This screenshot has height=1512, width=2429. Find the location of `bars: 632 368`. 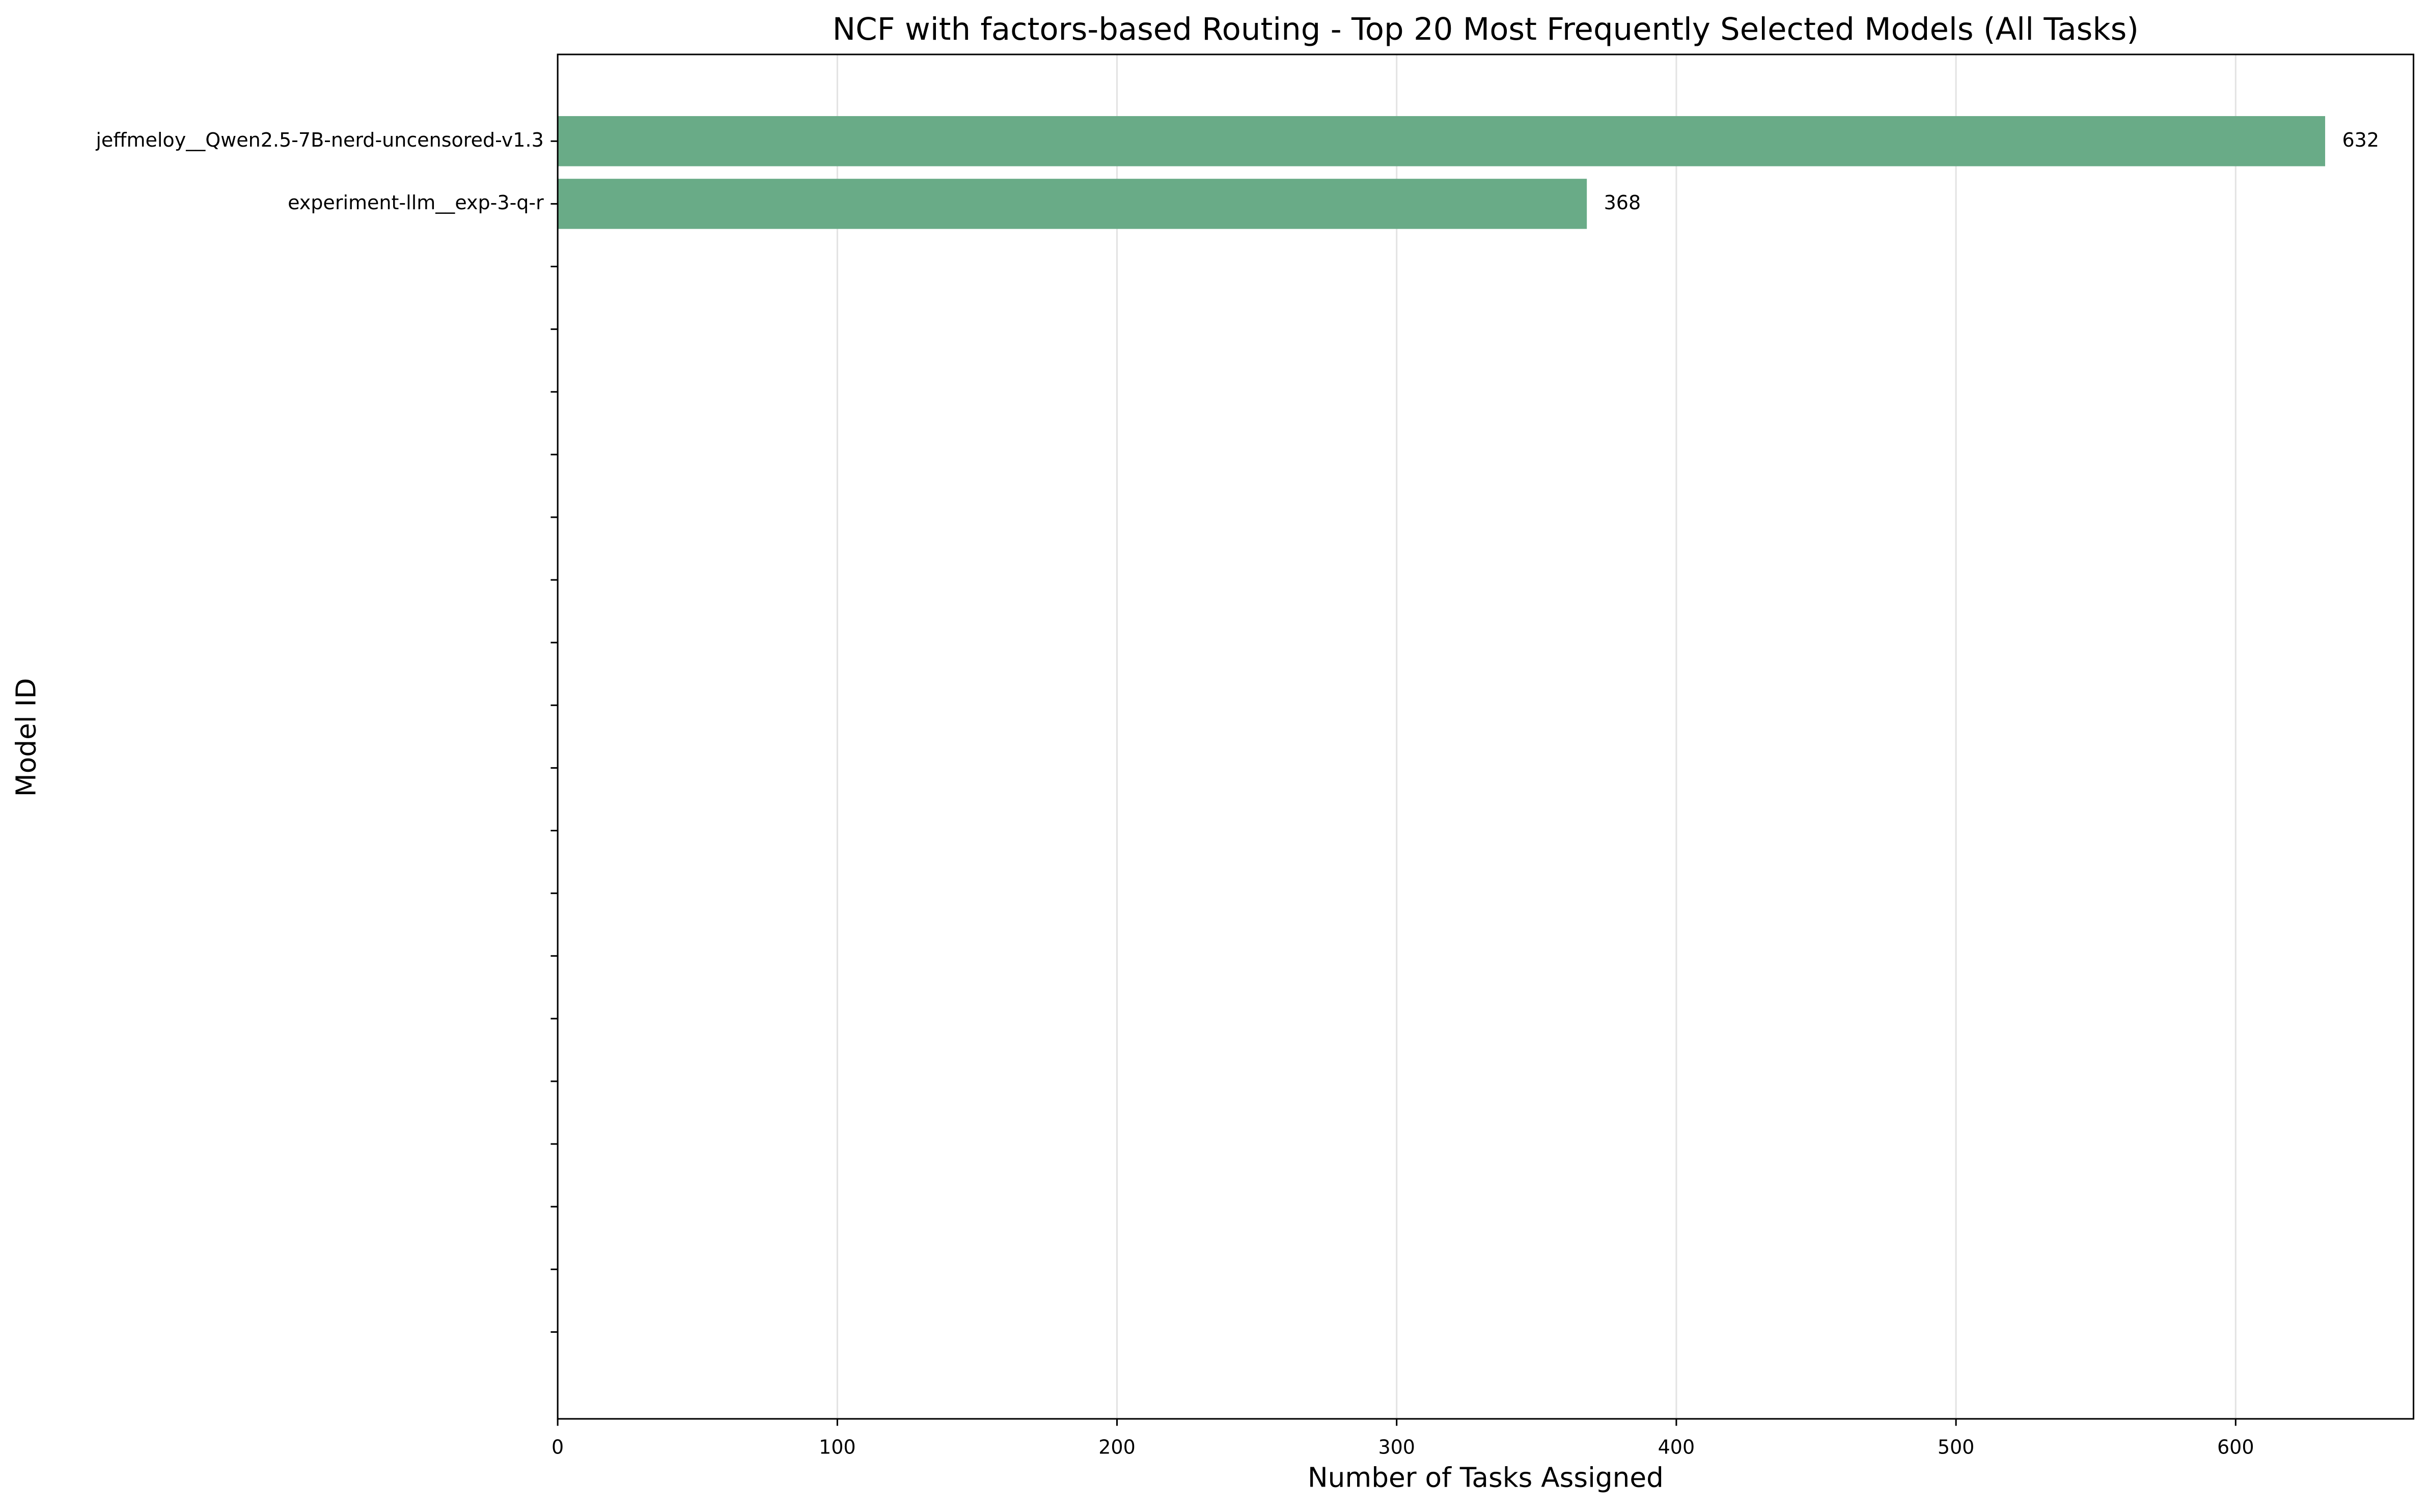

bars: 632 368 is located at coordinates (1468, 172).